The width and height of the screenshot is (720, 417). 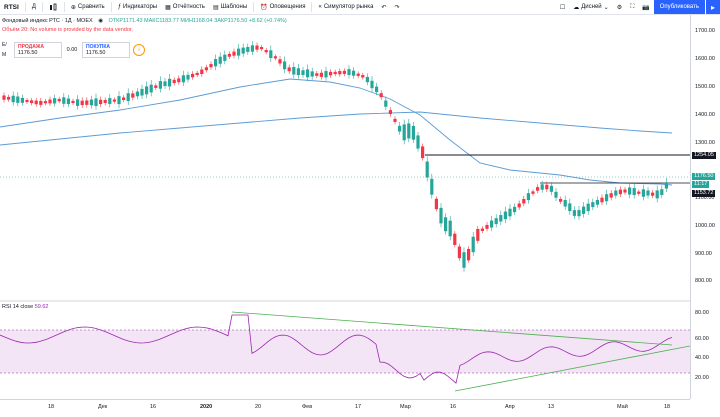 I want to click on indicators-button: ƒ Индикаторы, so click(x=137, y=7).